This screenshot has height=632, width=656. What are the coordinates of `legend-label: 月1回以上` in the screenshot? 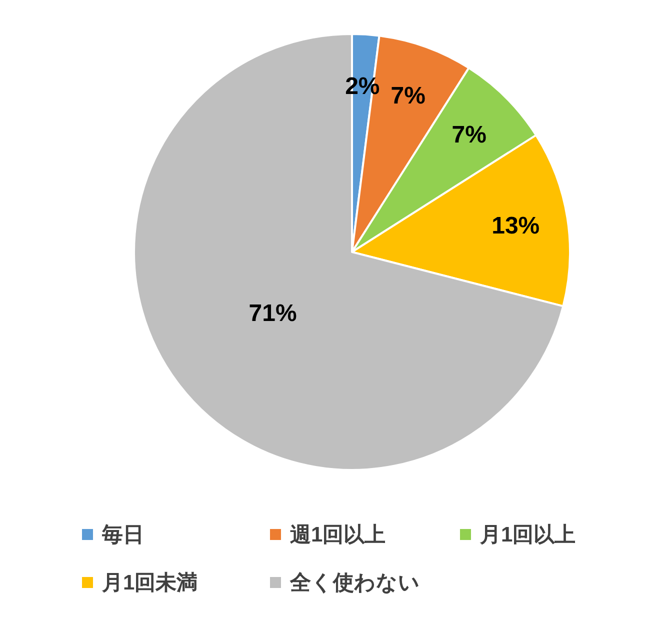 It's located at (527, 535).